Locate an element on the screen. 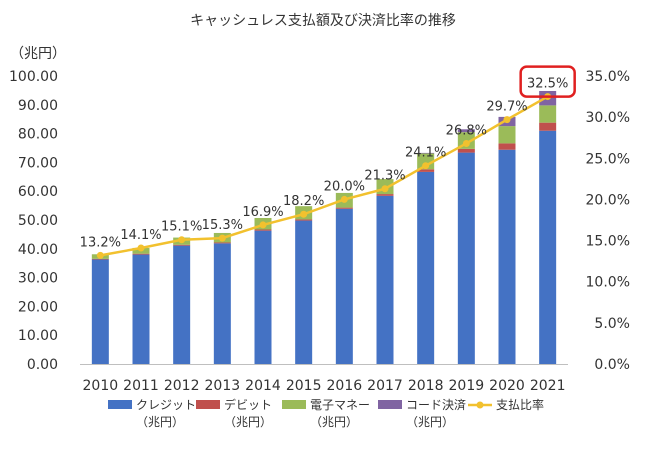  ratio-data-label: 26.8% is located at coordinates (466, 130).